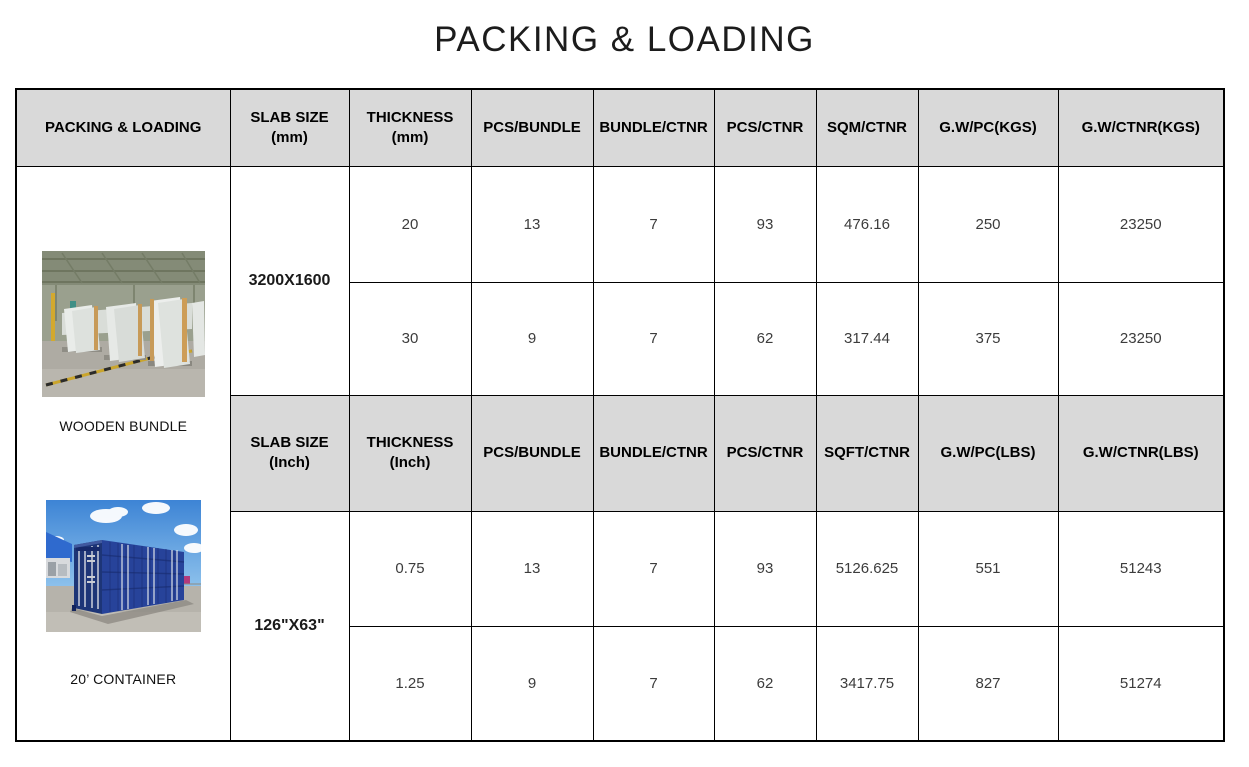 The image size is (1249, 767). What do you see at coordinates (988, 338) in the screenshot?
I see `cell-mm-r2-gw-pc: 375` at bounding box center [988, 338].